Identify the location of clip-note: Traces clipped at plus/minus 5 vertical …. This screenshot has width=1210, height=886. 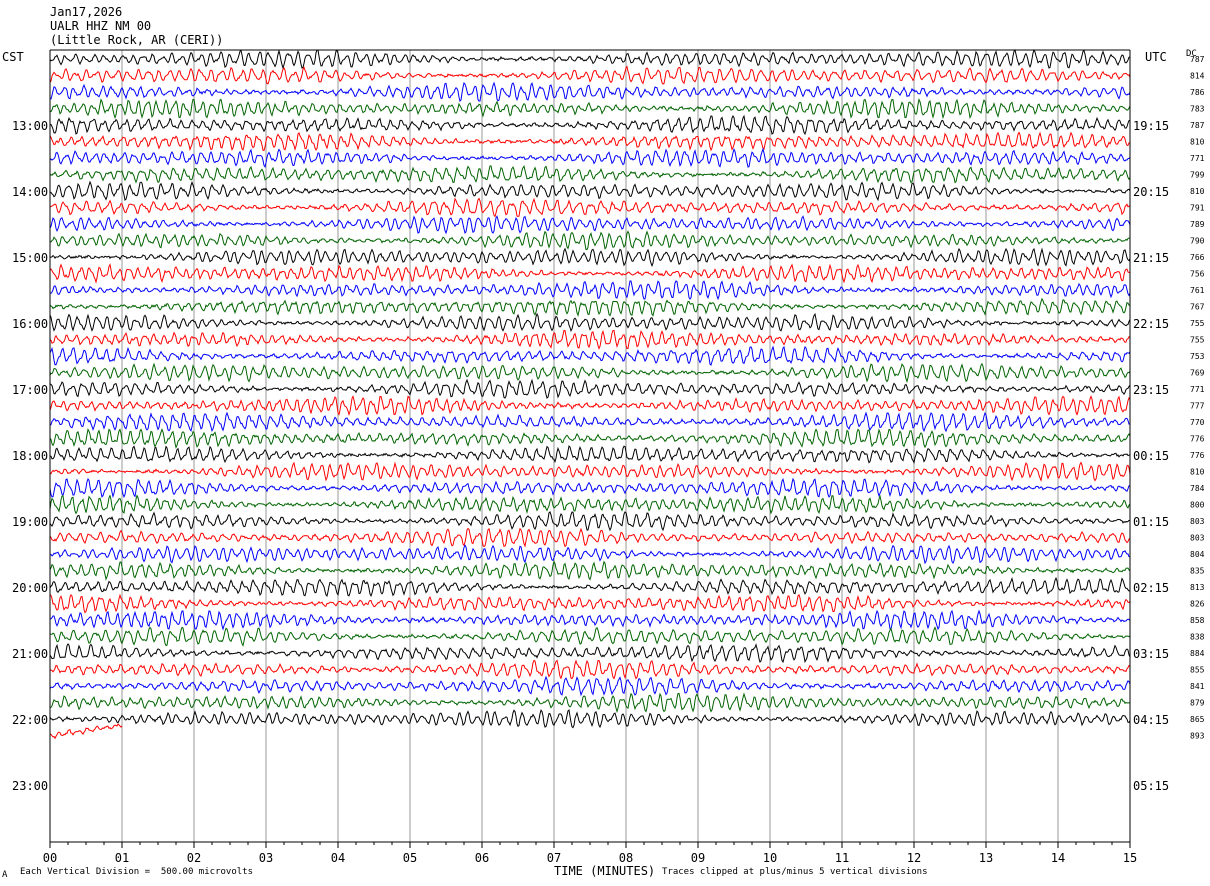
(795, 872).